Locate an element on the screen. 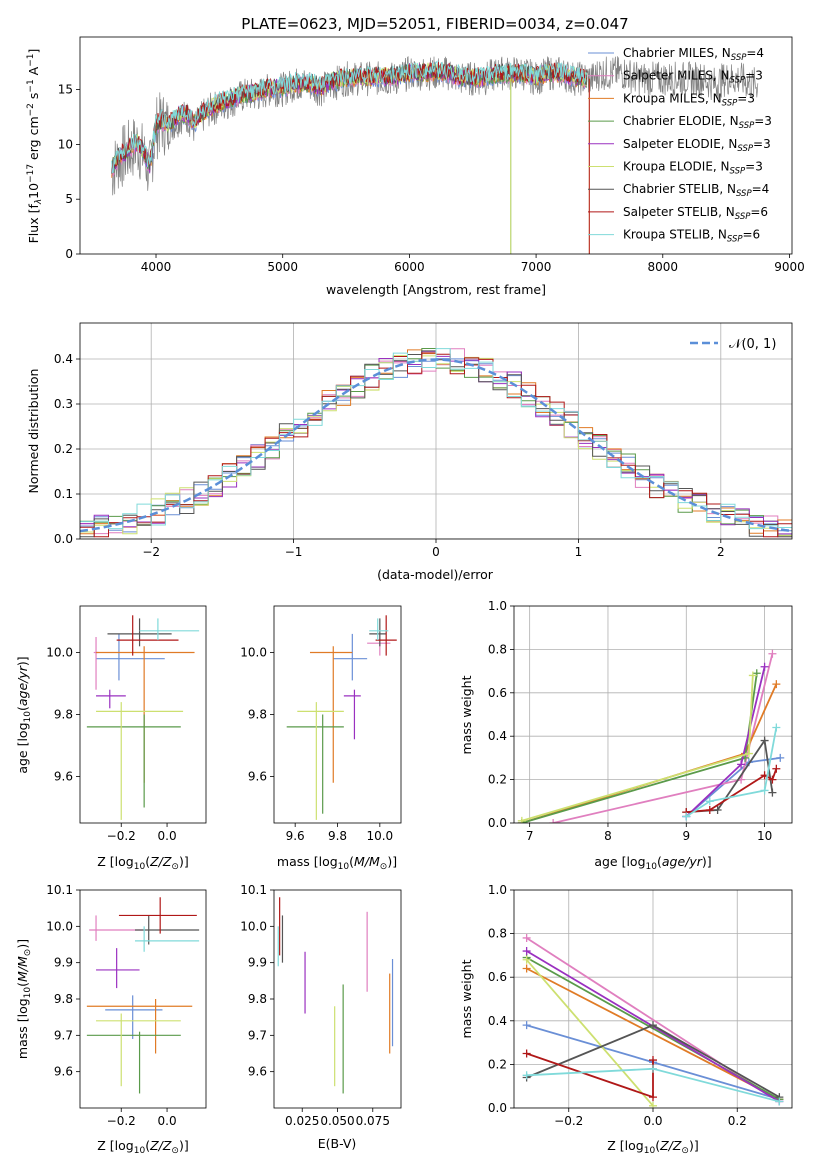  label-part: λ is located at coordinates (39, 202).